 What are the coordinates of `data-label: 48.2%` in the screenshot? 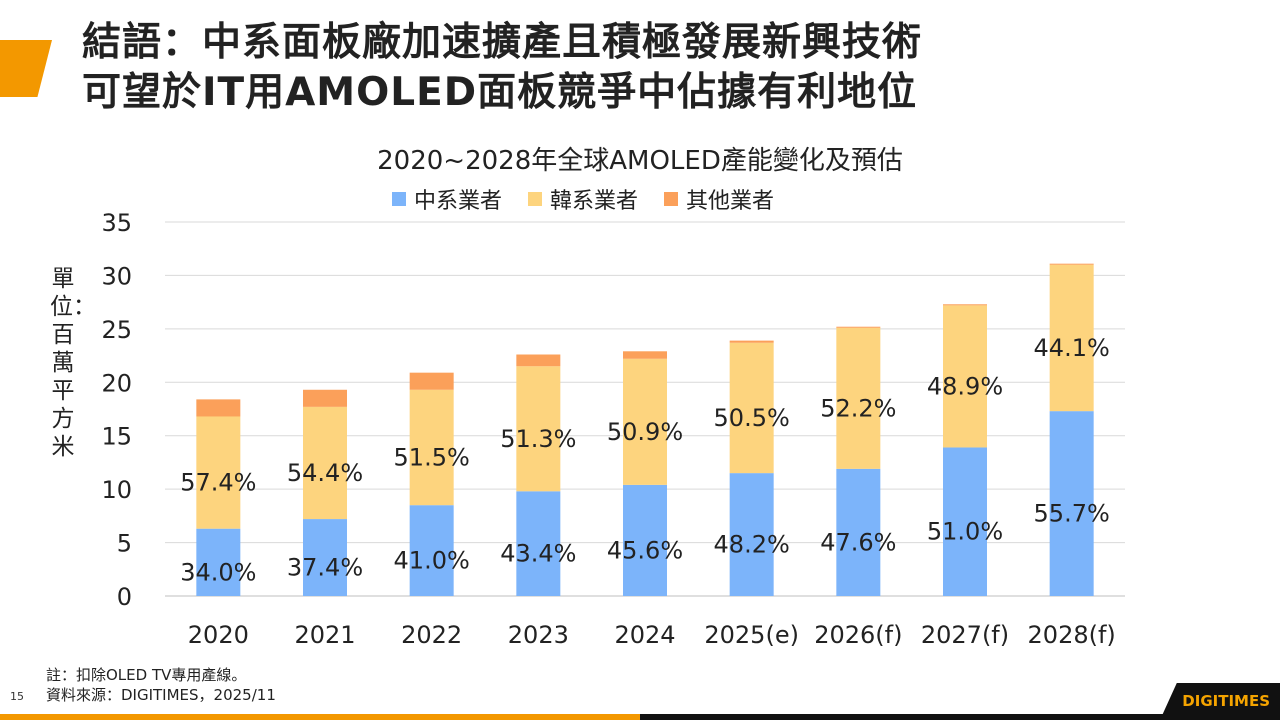 It's located at (752, 545).